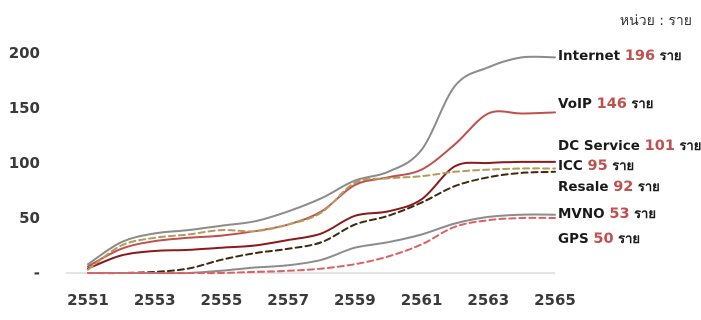  I want to click on y-tick-label: 100, so click(24, 163).